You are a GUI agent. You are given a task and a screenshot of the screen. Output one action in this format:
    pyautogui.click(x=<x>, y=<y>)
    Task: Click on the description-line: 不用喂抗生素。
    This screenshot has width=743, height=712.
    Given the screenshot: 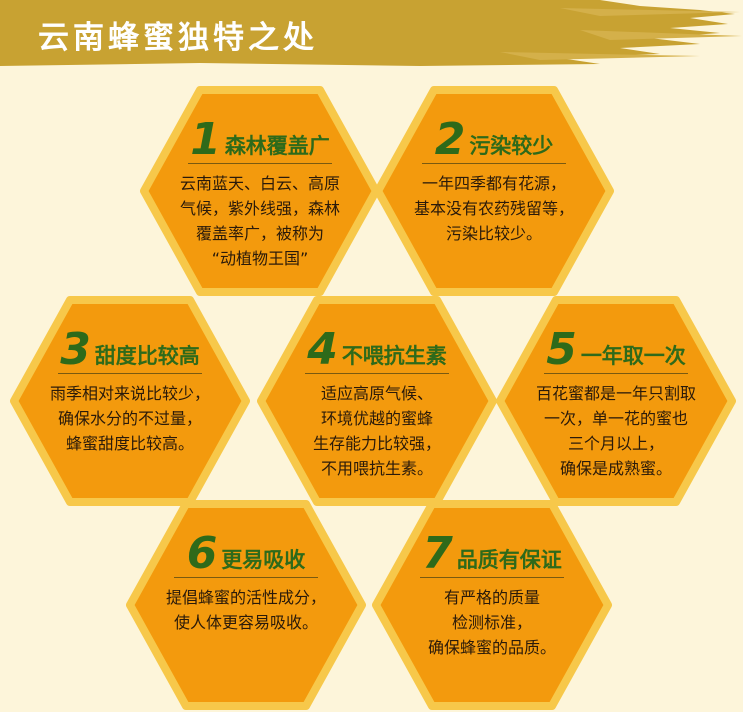 What is the action you would take?
    pyautogui.click(x=376, y=468)
    